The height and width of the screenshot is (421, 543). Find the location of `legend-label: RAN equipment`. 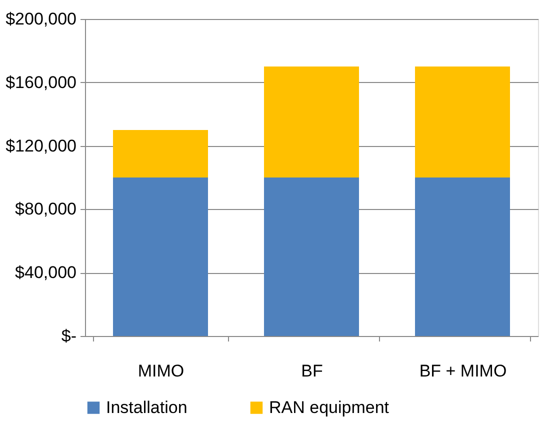

legend-label: RAN equipment is located at coordinates (329, 407).